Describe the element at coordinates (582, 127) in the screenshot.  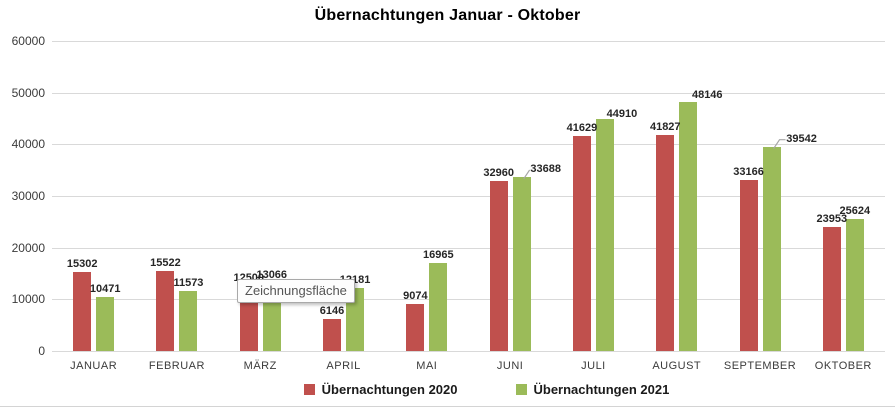
I see `data-label: 41629` at that location.